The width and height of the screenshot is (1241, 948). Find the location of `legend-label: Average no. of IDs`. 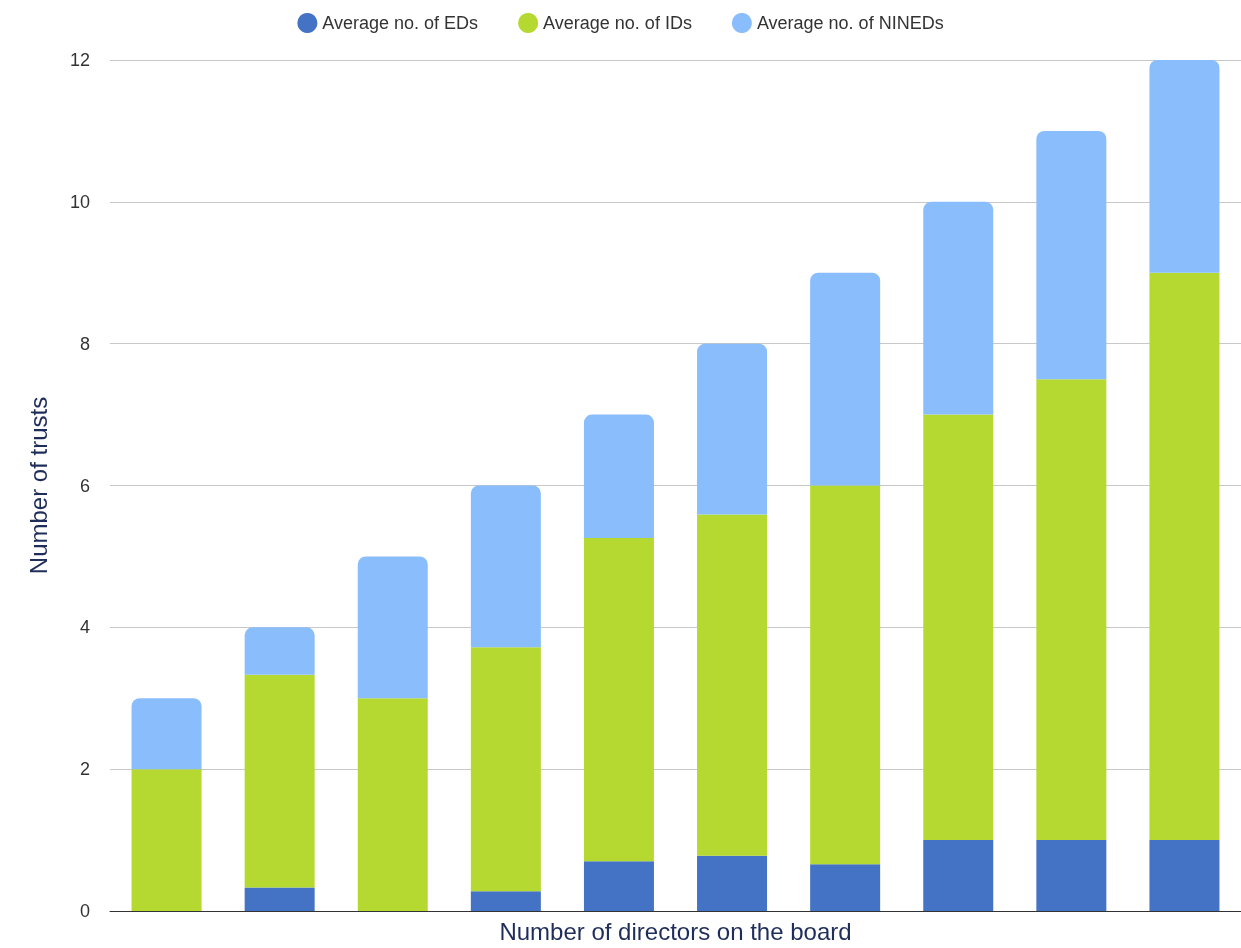

legend-label: Average no. of IDs is located at coordinates (617, 23).